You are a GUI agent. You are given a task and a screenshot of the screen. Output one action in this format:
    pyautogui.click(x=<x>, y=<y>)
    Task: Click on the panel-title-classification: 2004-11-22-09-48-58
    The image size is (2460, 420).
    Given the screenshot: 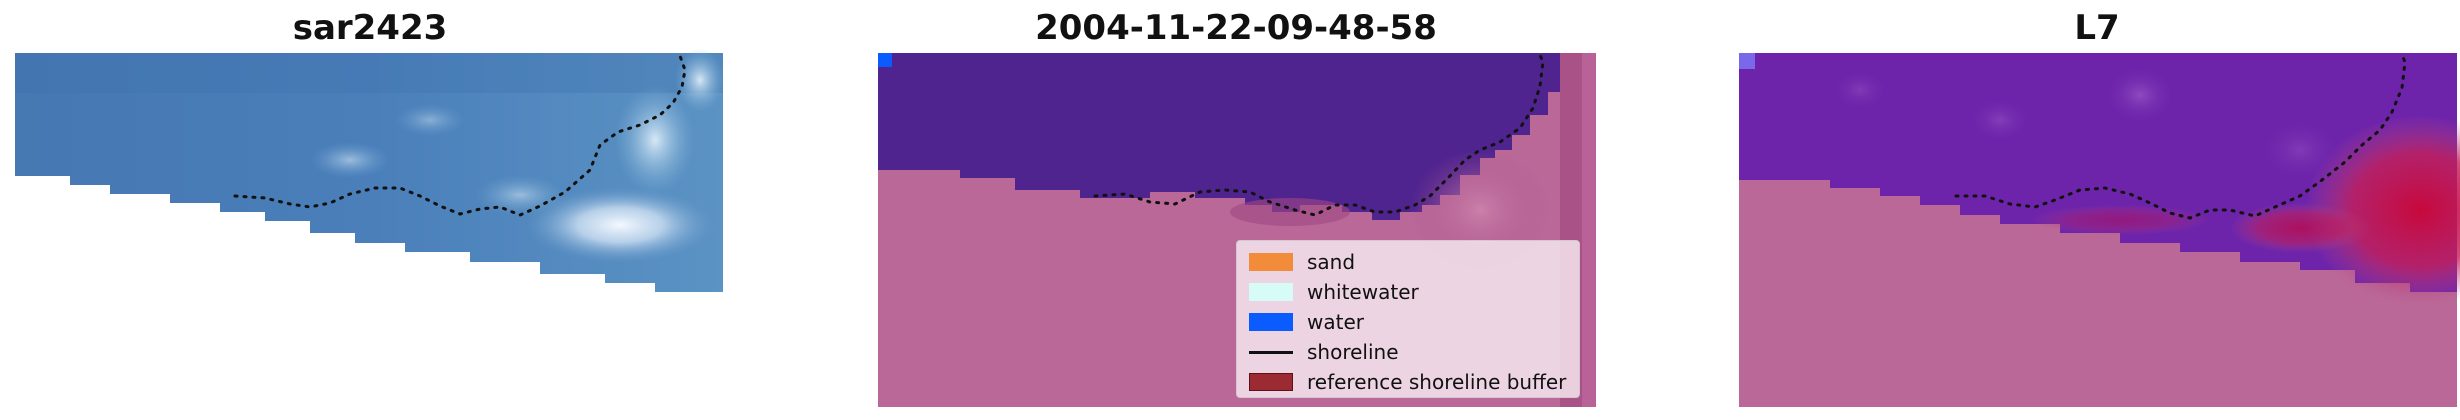 What is the action you would take?
    pyautogui.click(x=1236, y=28)
    